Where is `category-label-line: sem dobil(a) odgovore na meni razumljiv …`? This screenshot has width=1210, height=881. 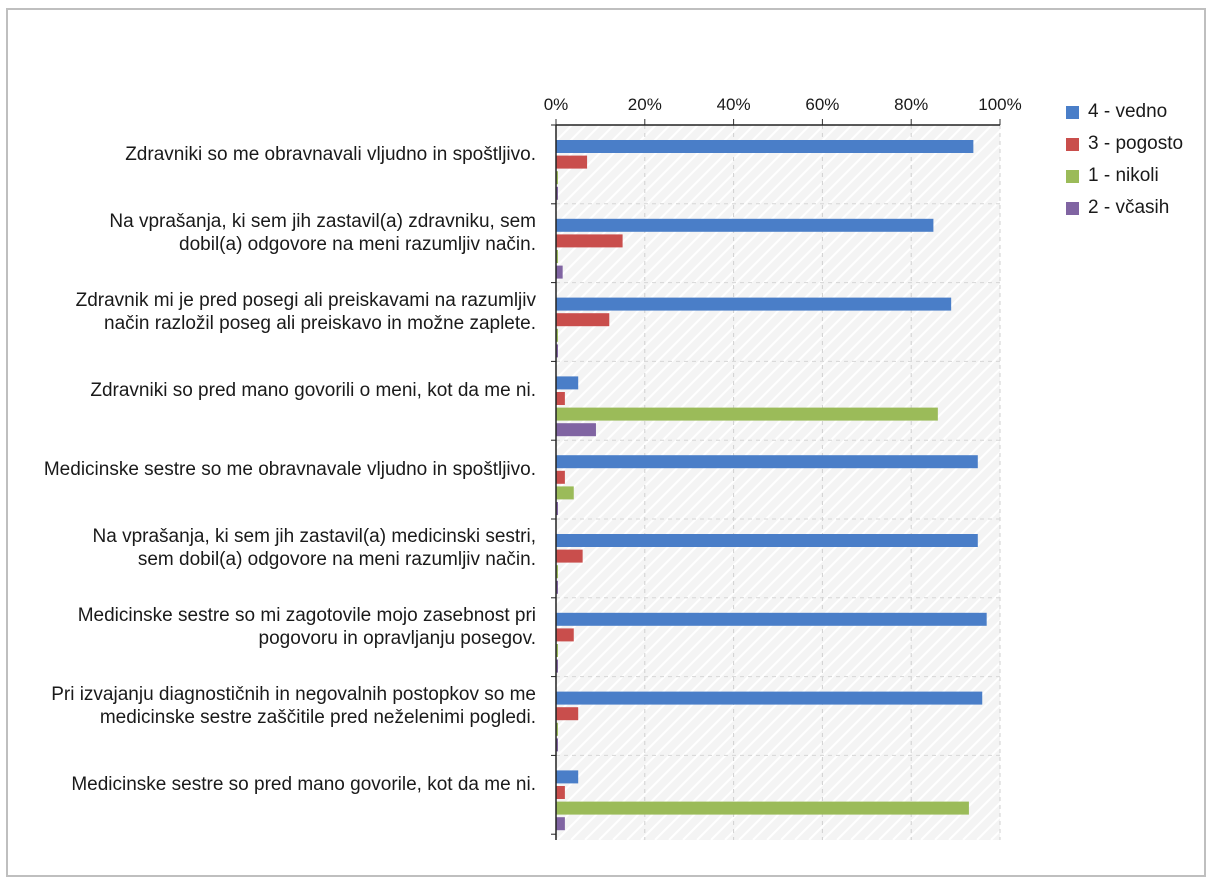
category-label-line: sem dobil(a) odgovore na meni razumljiv … is located at coordinates (336, 560).